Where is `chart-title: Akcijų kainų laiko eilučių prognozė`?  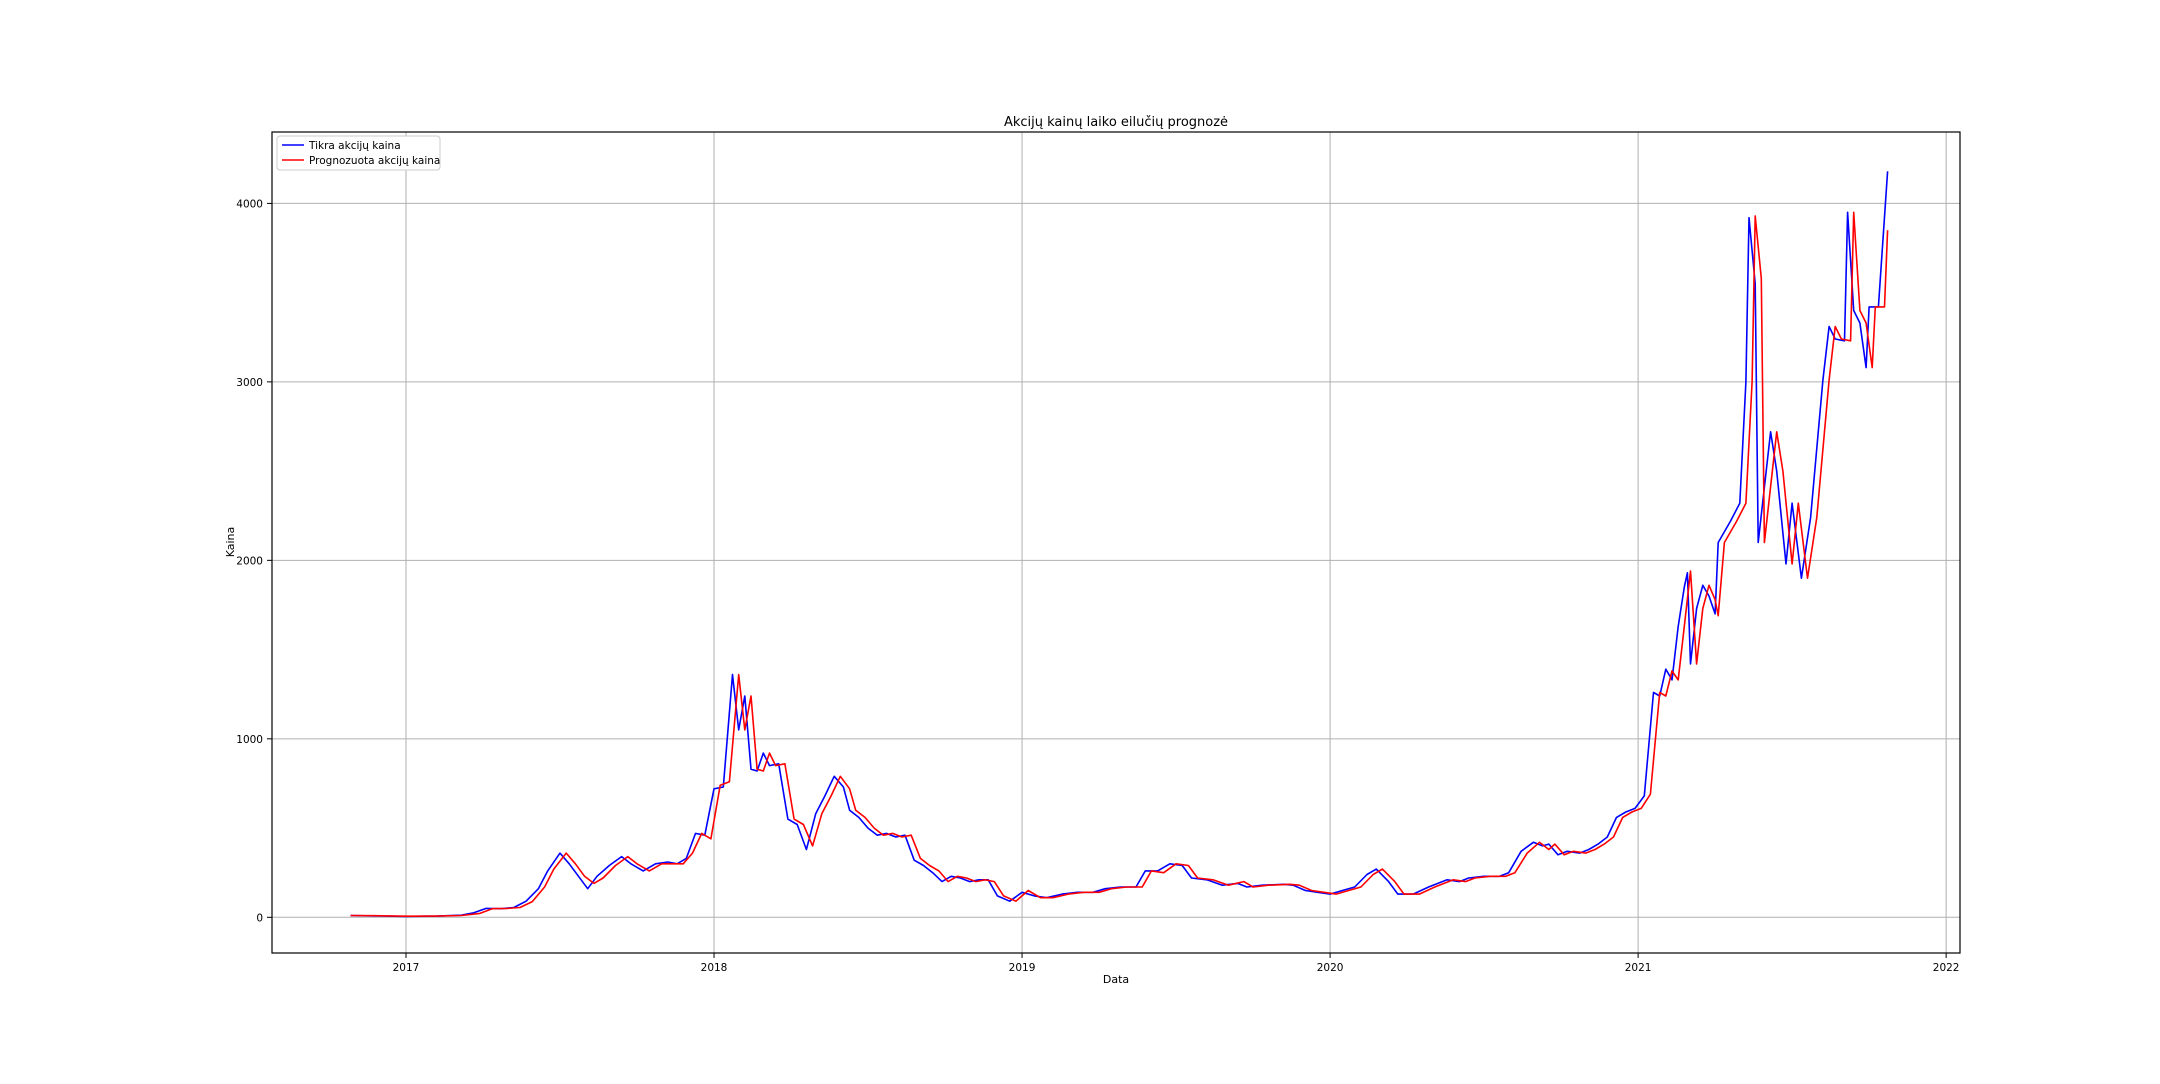 chart-title: Akcijų kainų laiko eilučių prognozė is located at coordinates (1116, 122).